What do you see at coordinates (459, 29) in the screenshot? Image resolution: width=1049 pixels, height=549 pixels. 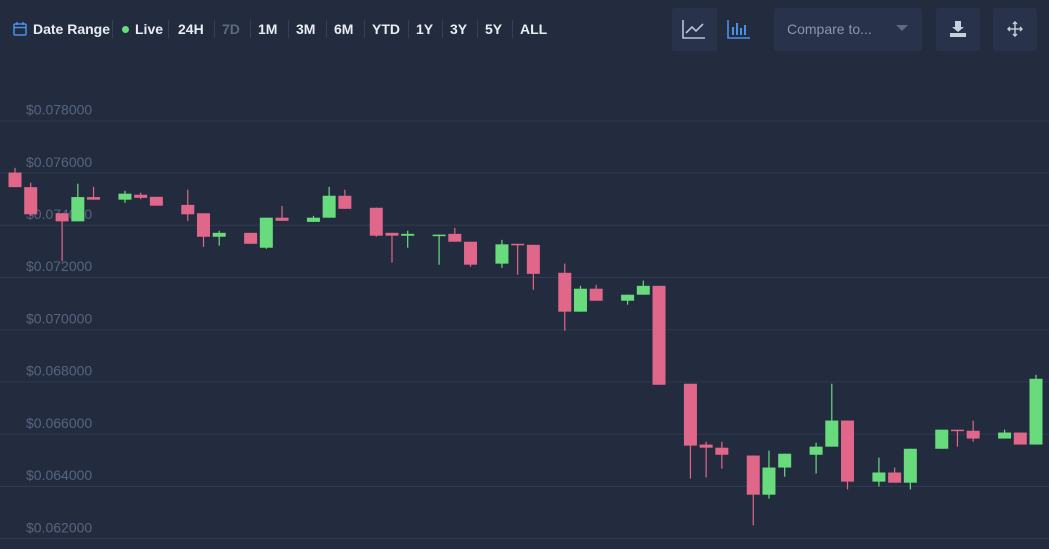 I see `range-button: 3Y` at bounding box center [459, 29].